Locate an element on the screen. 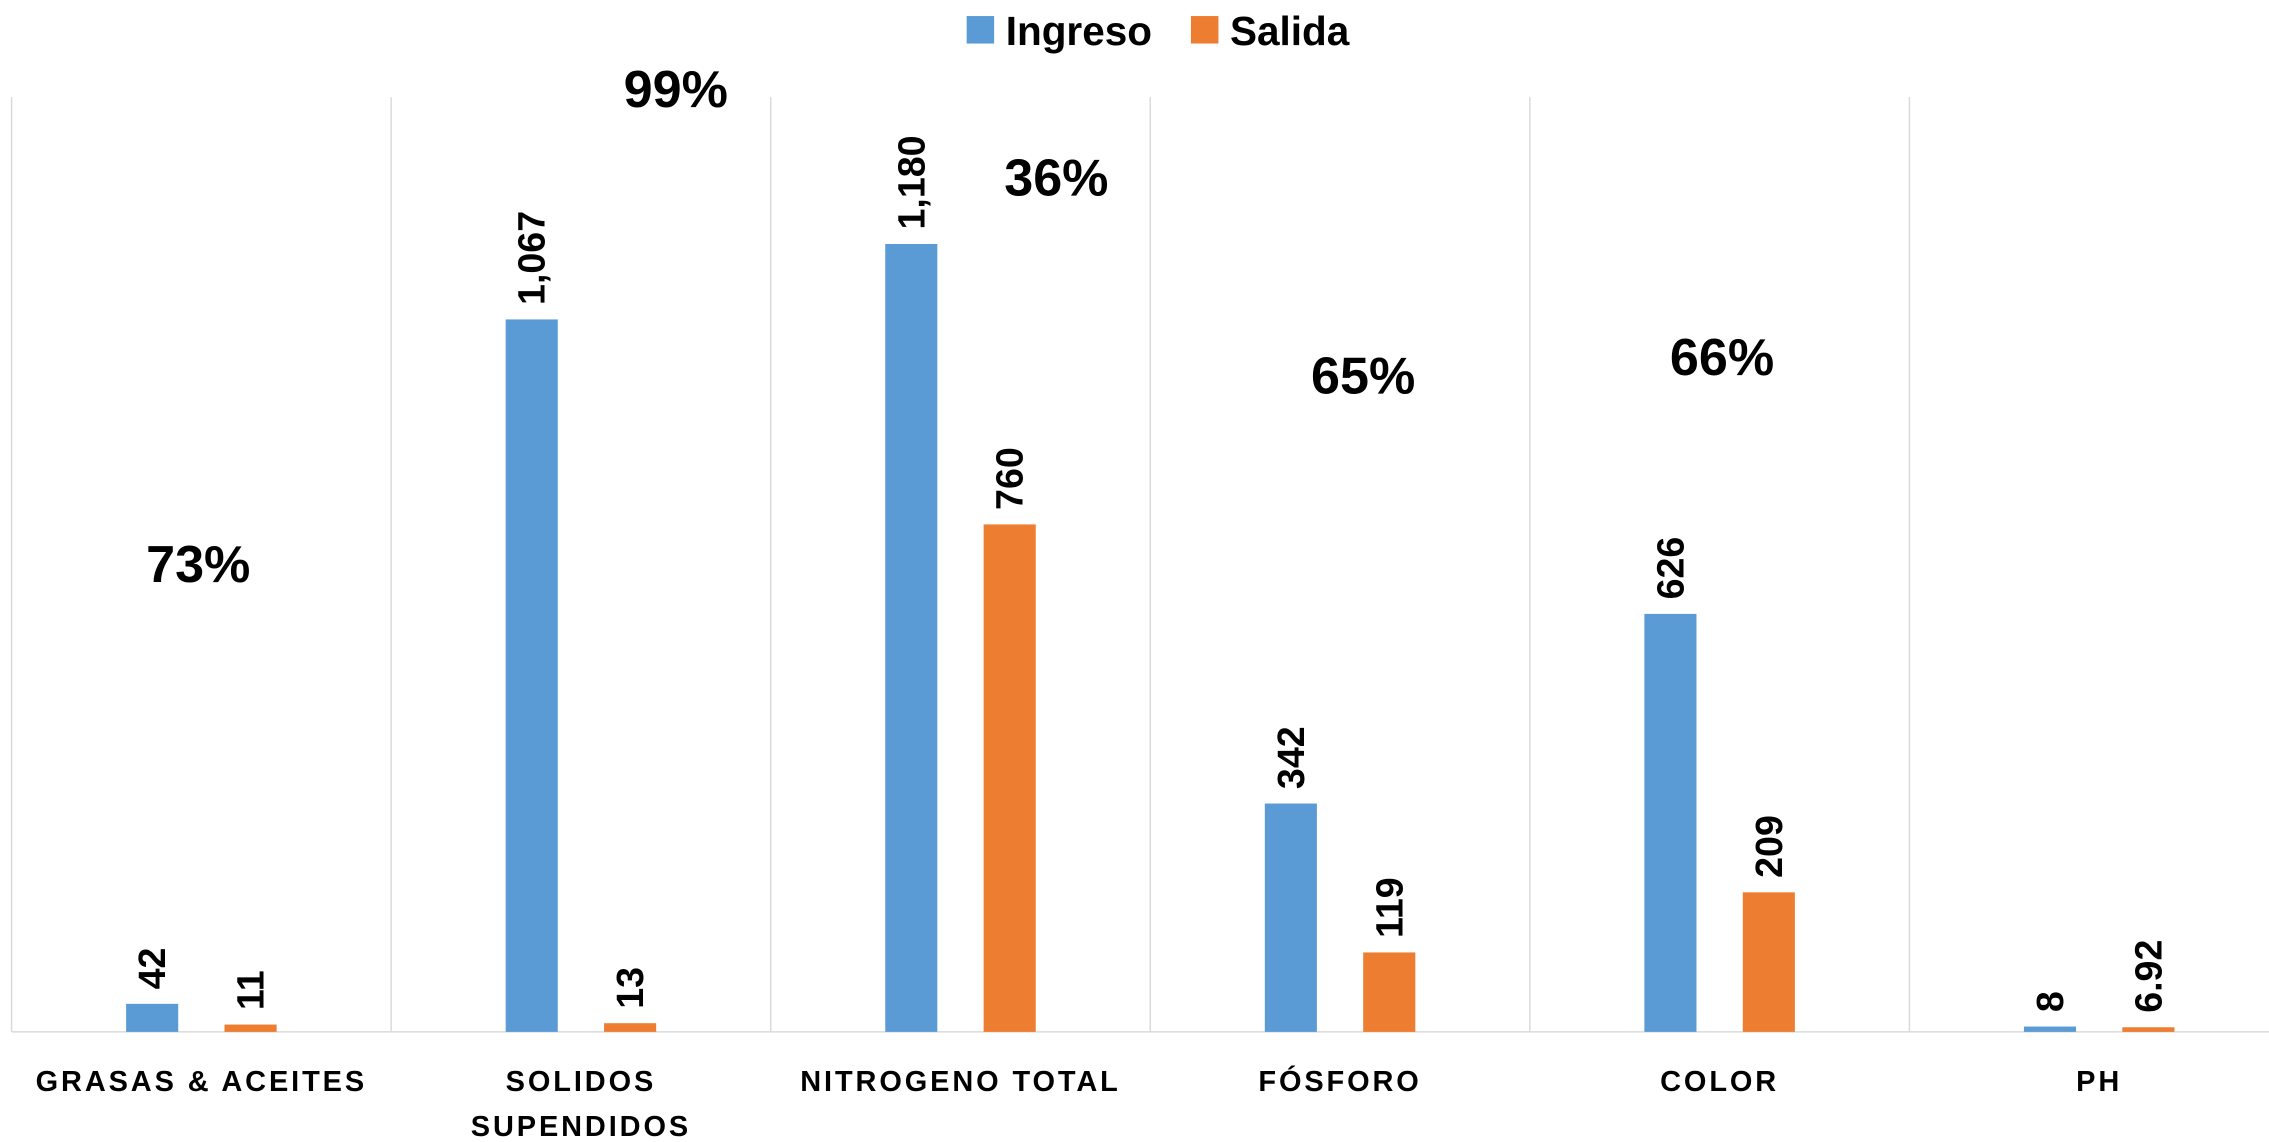  annotation: 65% is located at coordinates (1363, 377).